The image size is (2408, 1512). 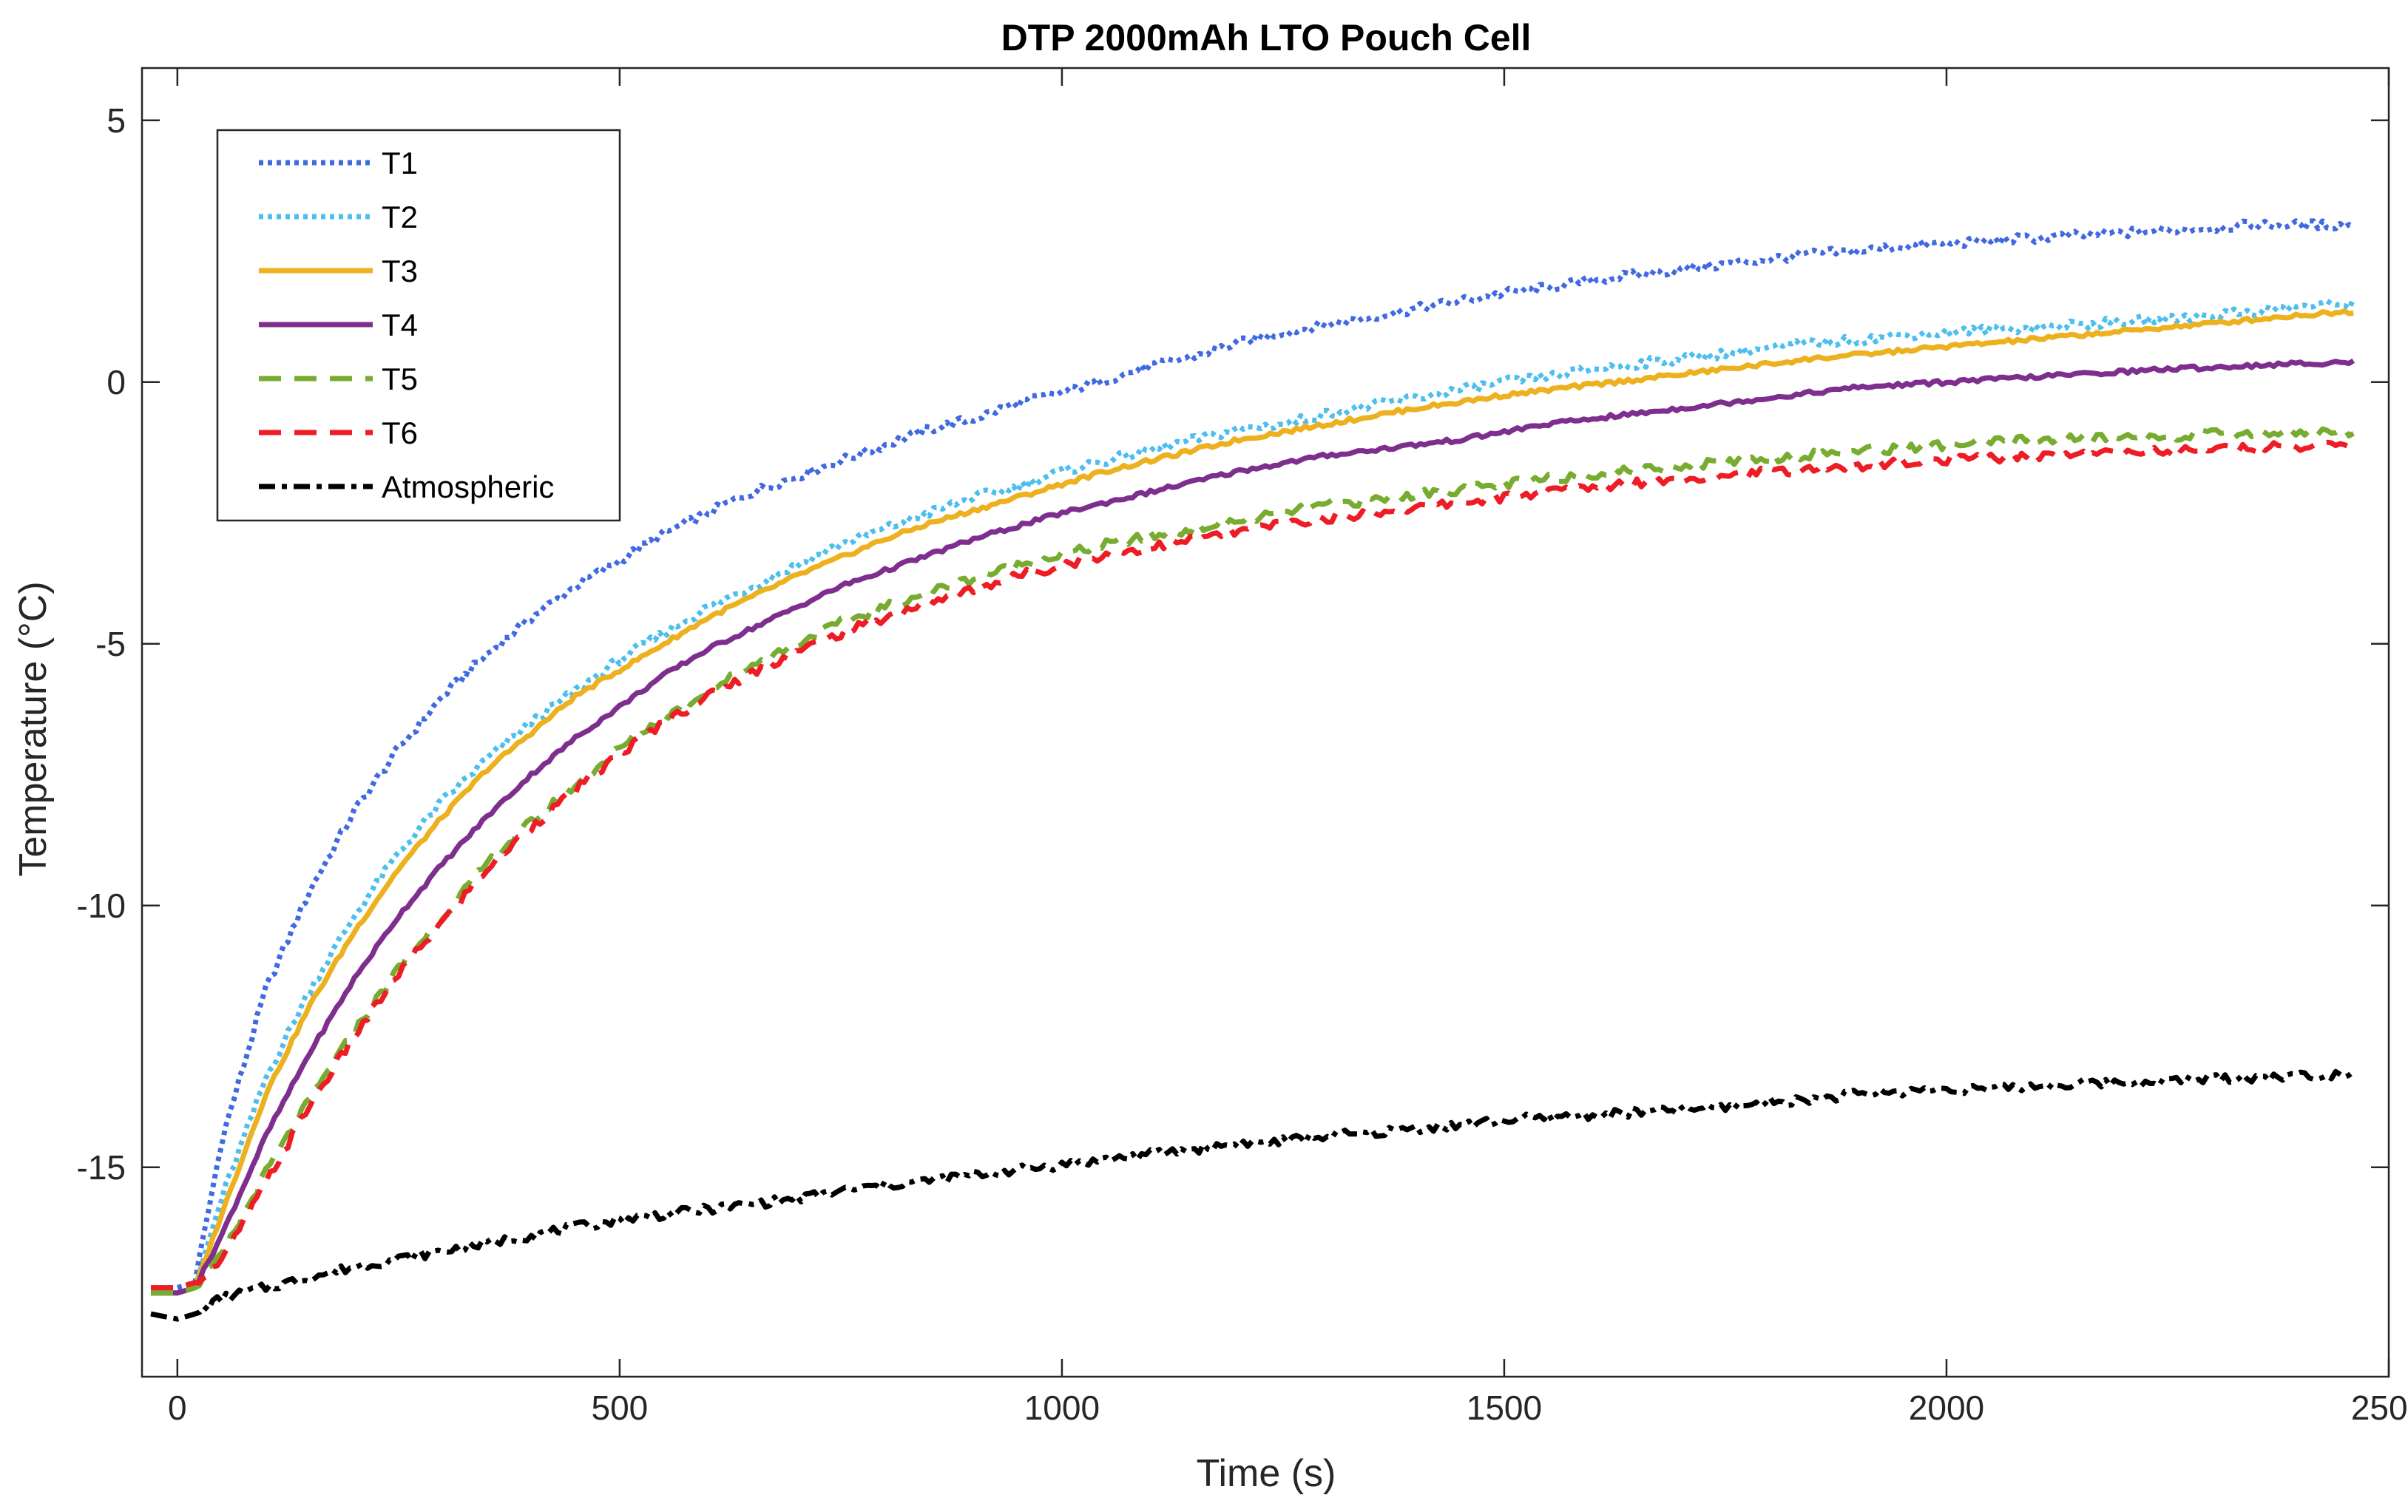 What do you see at coordinates (400, 433) in the screenshot?
I see `legend-label-t6: T6` at bounding box center [400, 433].